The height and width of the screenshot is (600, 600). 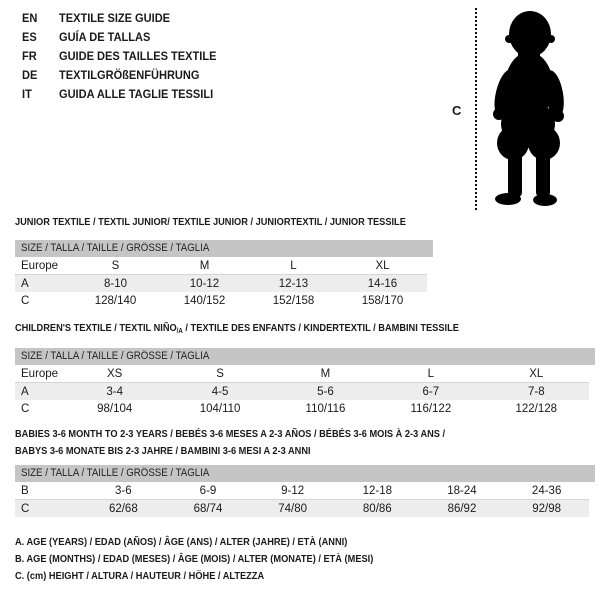 I want to click on guide-title-en: TEXTILE SIZE GUIDE, so click(x=115, y=17).